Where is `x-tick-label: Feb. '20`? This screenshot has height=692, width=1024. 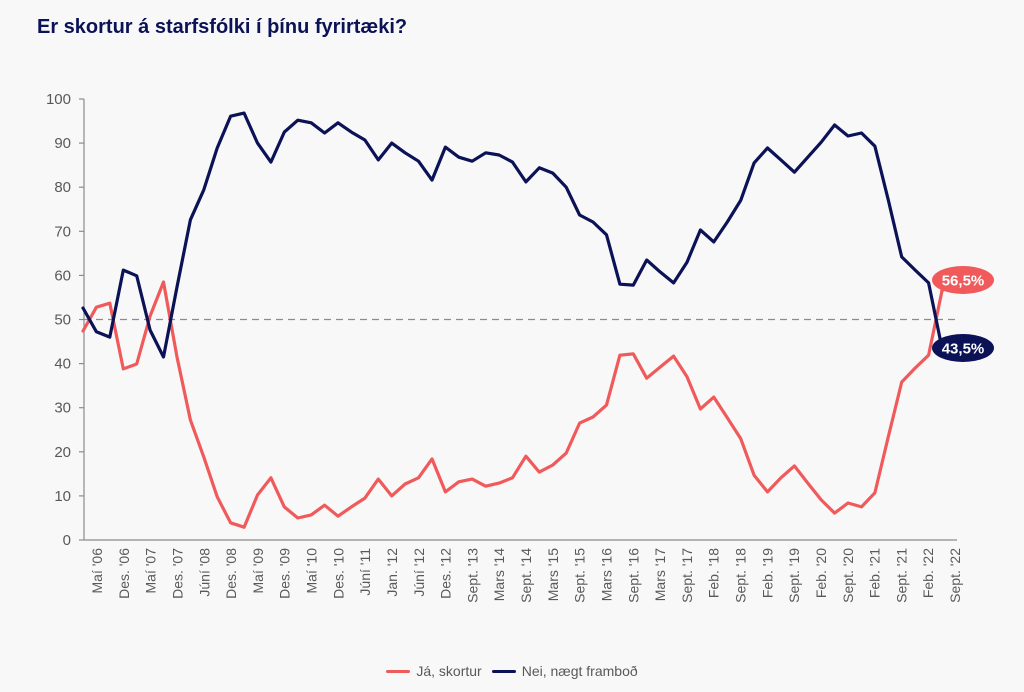
x-tick-label: Feb. '20 is located at coordinates (821, 573).